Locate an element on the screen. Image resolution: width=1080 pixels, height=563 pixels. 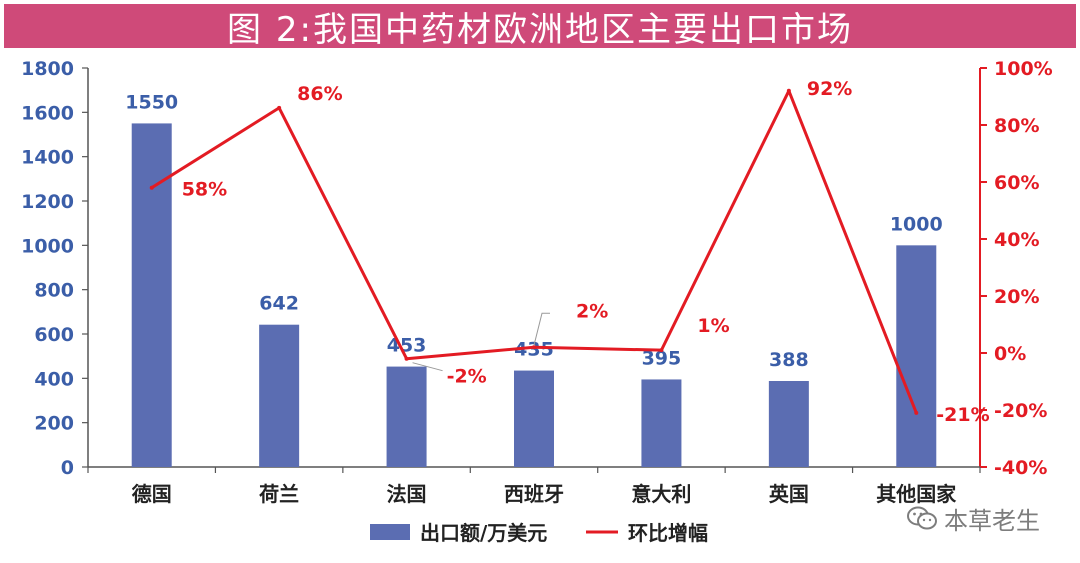
bar-value-label: 642 is located at coordinates (279, 304).